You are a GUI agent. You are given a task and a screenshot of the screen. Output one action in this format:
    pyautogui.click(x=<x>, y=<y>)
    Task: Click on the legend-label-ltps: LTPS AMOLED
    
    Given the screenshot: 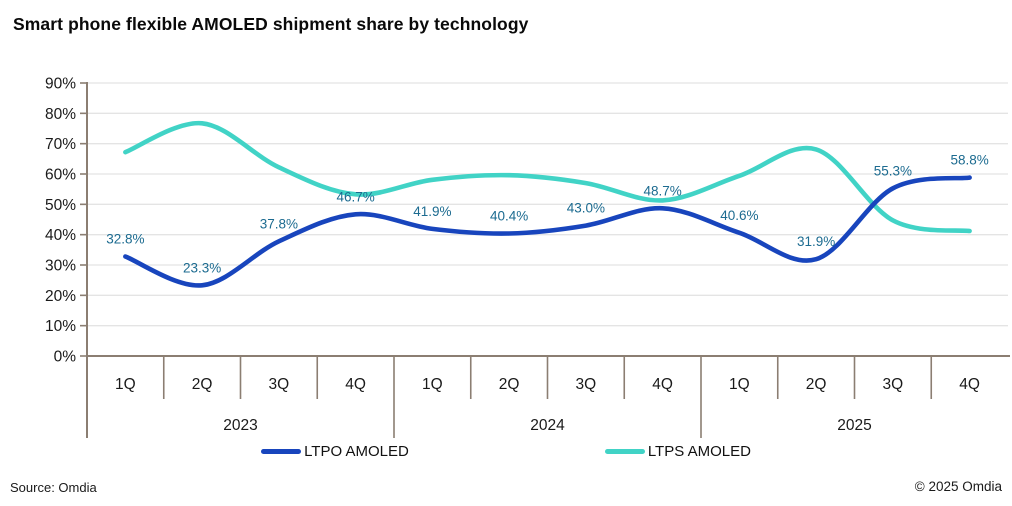 What is the action you would take?
    pyautogui.click(x=699, y=451)
    